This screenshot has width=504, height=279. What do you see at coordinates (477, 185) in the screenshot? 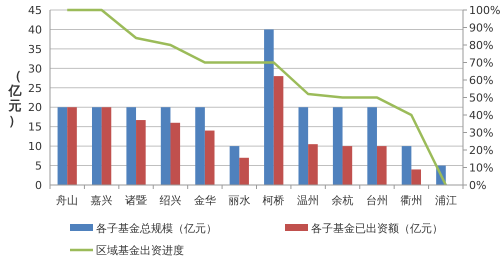
I see `y2-tick-label: 0%` at bounding box center [477, 185].